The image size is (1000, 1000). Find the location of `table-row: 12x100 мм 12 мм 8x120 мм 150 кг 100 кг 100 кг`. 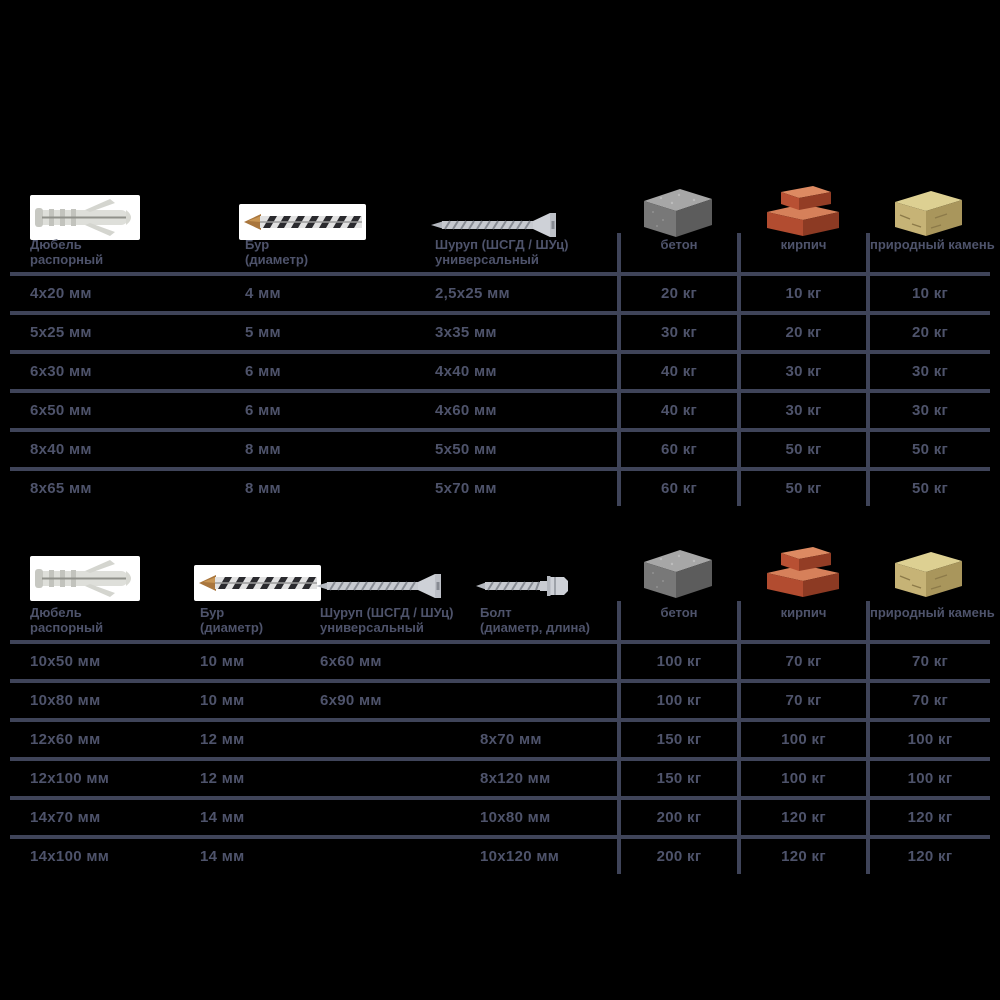

table-row: 12x100 мм 12 мм 8x120 мм 150 кг 100 кг 100 кг is located at coordinates (500, 780).